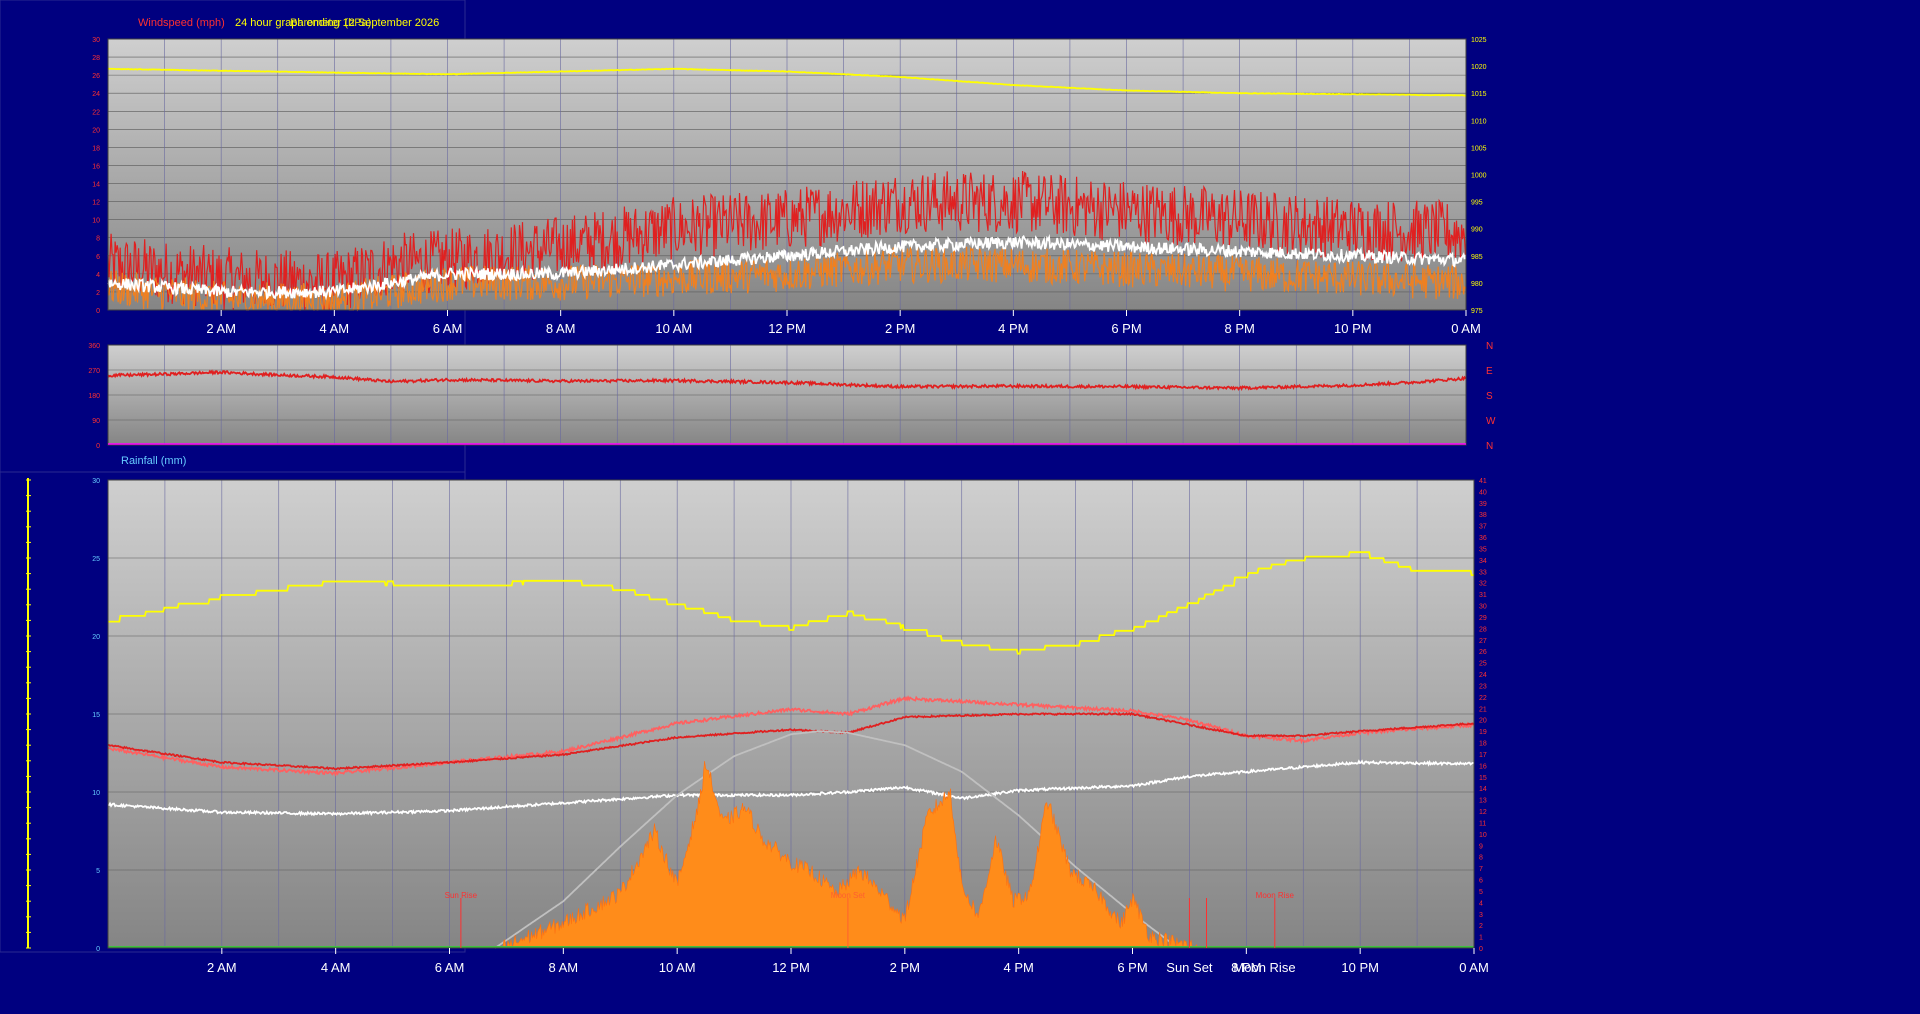 Image resolution: width=1920 pixels, height=1014 pixels. I want to click on y2-tick-label: 990, so click(1477, 230).